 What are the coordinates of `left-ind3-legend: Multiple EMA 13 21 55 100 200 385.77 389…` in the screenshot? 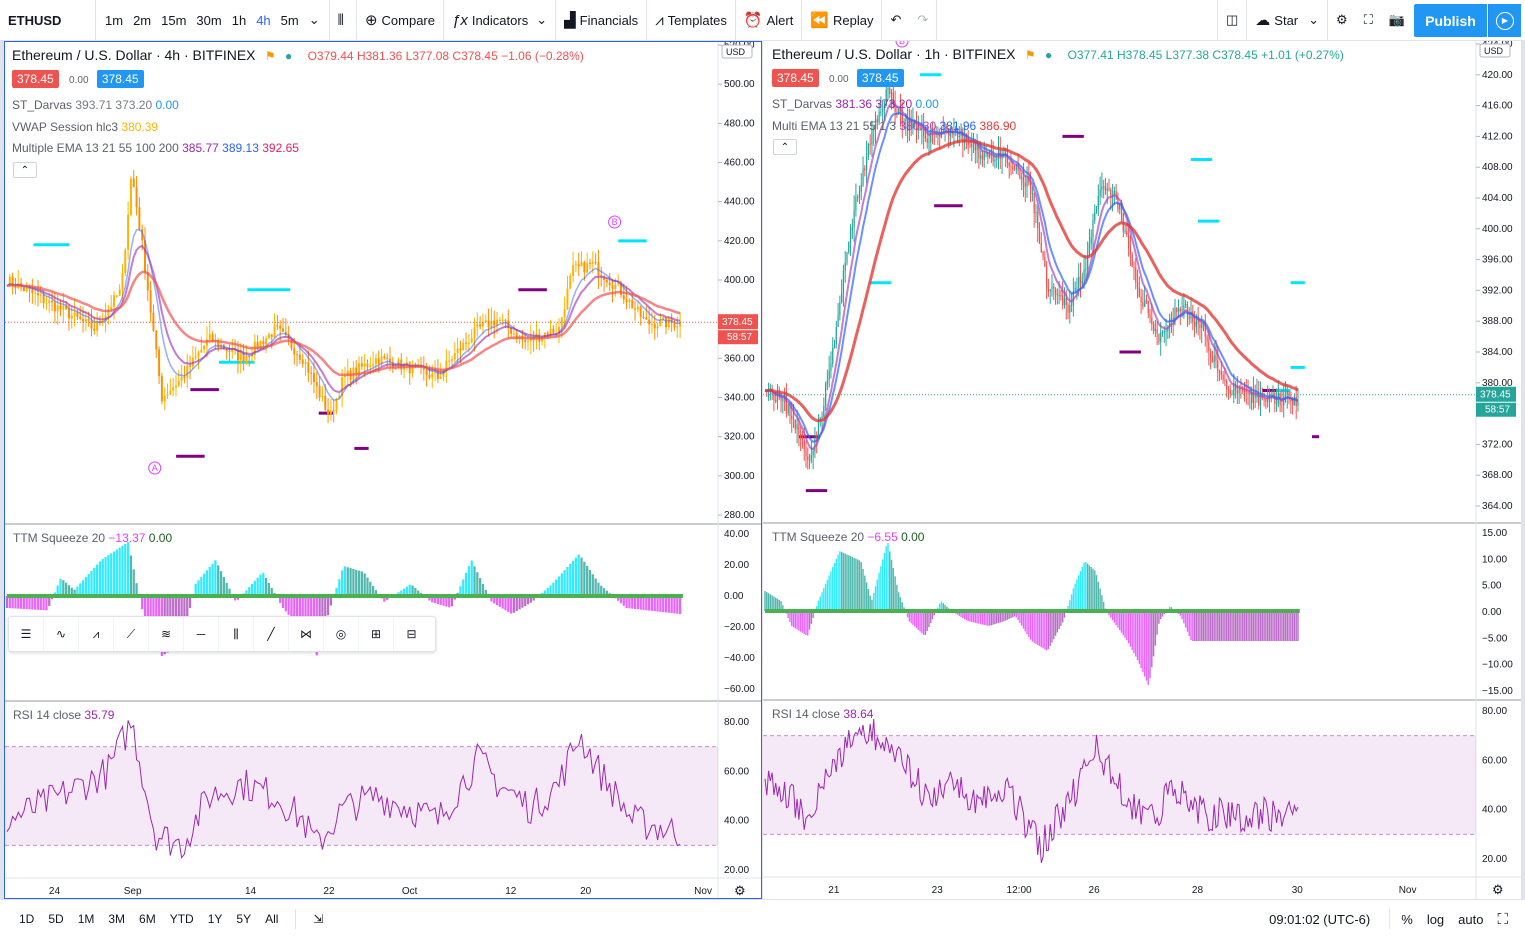 It's located at (155, 148).